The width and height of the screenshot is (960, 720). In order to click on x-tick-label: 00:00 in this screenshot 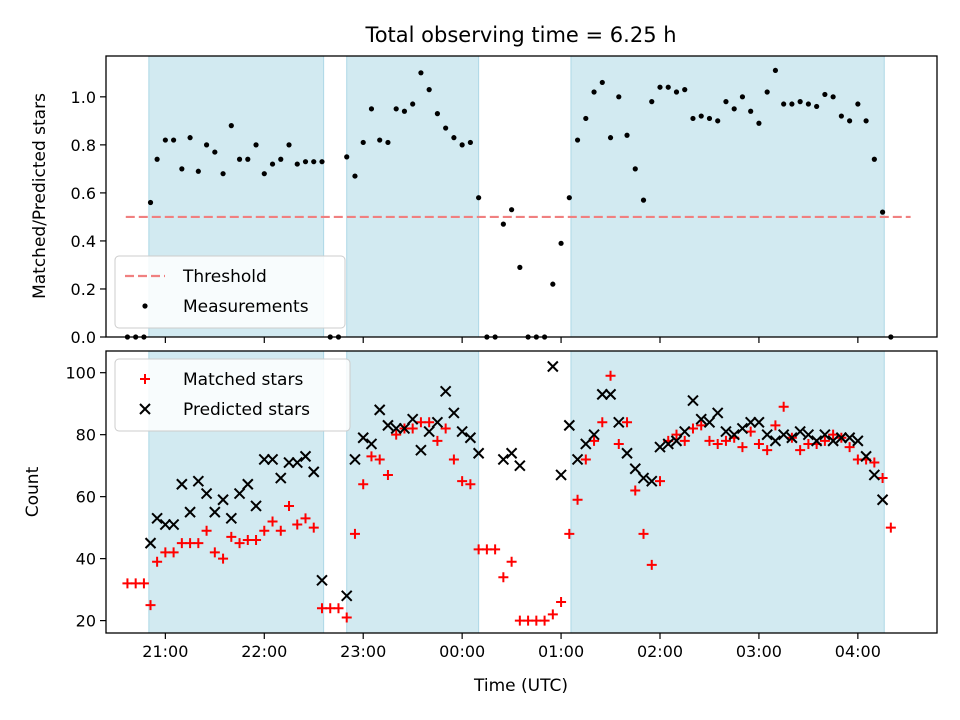, I will do `click(462, 651)`.